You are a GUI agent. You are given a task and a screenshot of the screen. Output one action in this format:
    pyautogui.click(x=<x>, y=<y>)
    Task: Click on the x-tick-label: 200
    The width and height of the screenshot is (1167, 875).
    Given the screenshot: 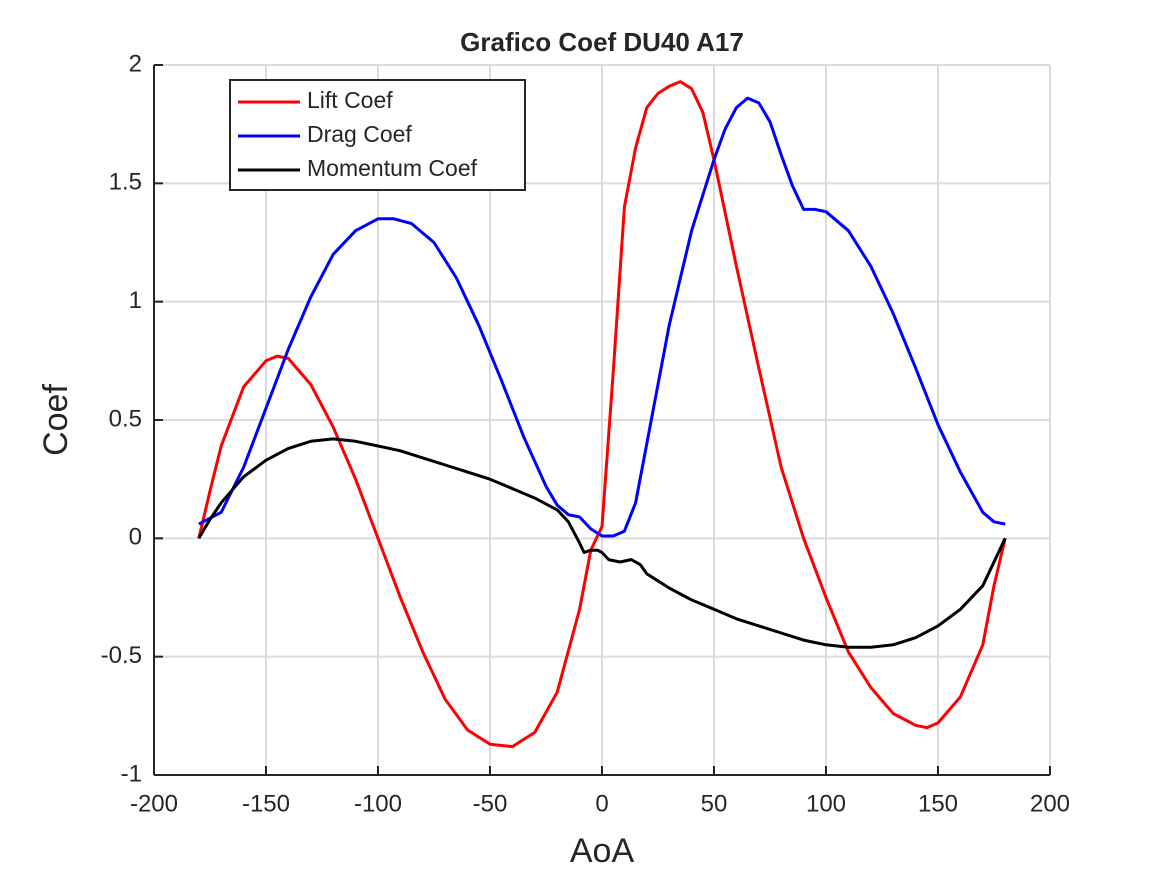 What is the action you would take?
    pyautogui.click(x=1050, y=803)
    